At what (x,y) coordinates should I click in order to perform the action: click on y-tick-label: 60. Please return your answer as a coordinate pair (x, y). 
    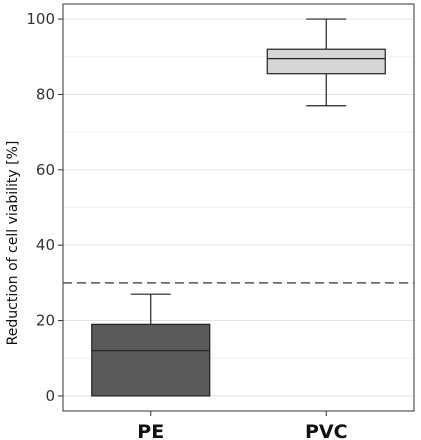
    Looking at the image, I should click on (45, 170).